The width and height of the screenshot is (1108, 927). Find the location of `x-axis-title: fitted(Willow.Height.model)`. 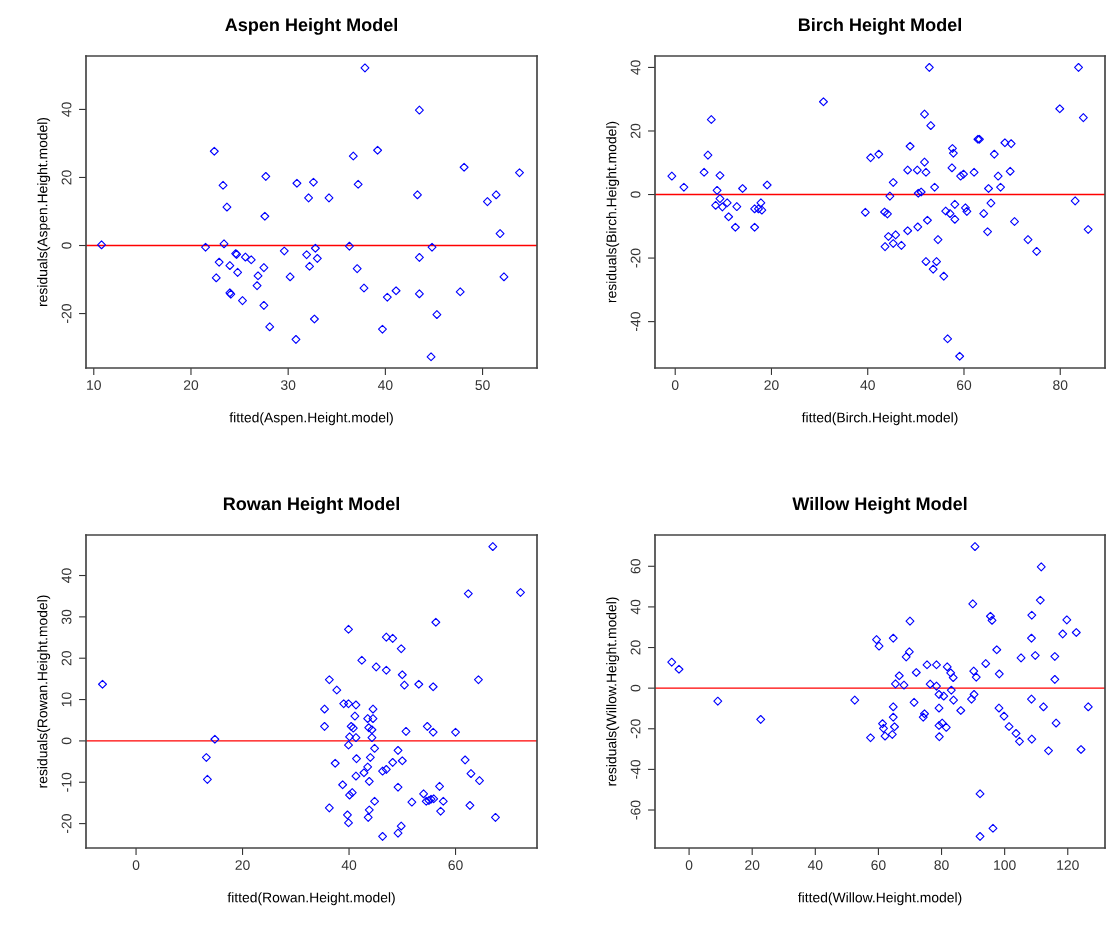

x-axis-title: fitted(Willow.Height.model) is located at coordinates (880, 899).